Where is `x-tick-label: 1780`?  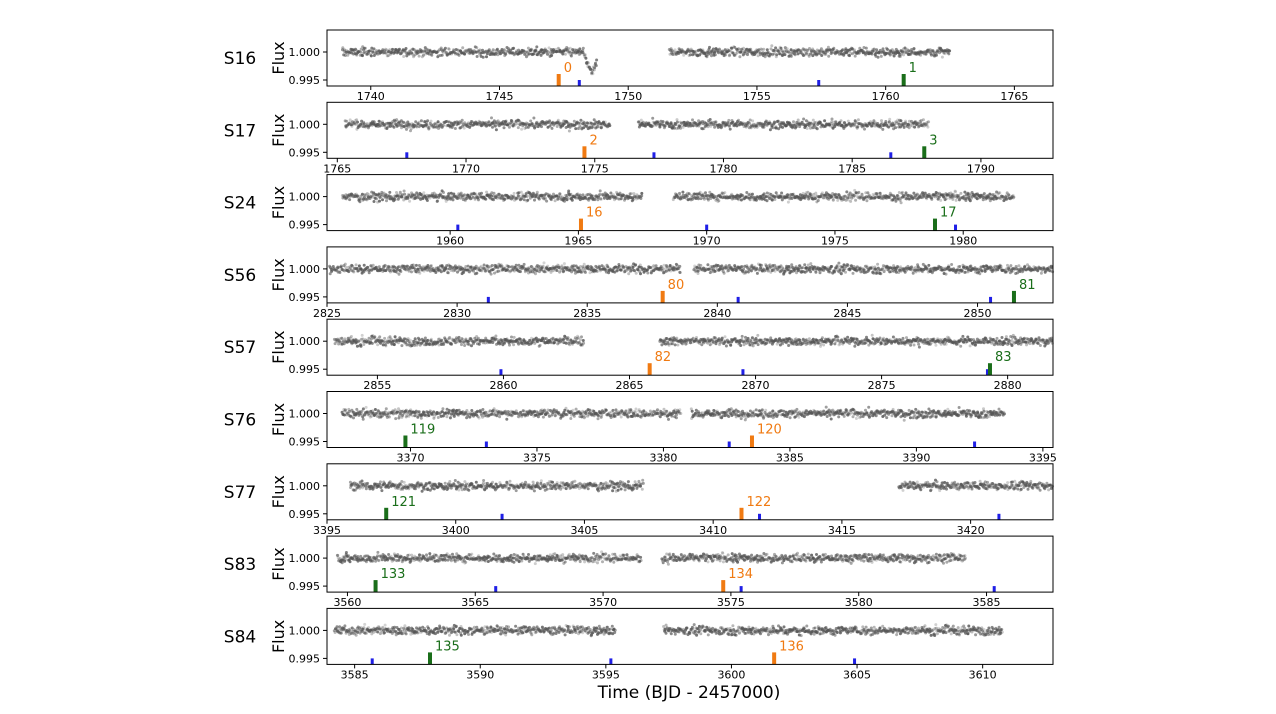 x-tick-label: 1780 is located at coordinates (723, 168).